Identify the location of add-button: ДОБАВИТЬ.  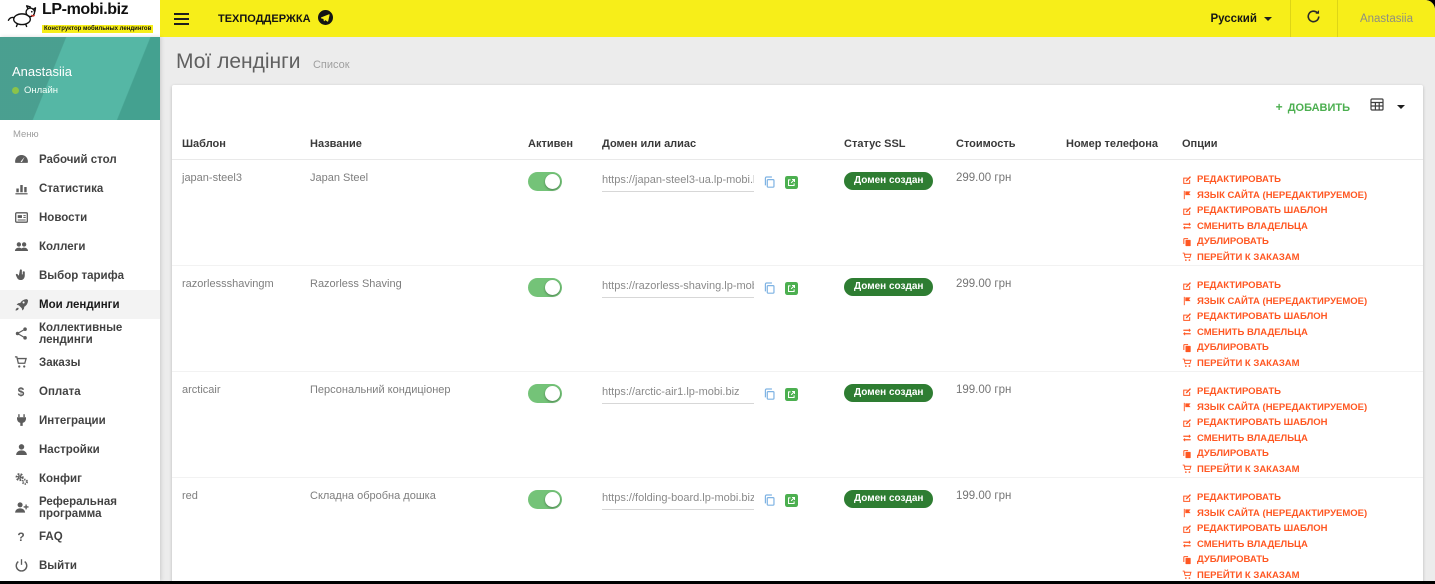
(1313, 107).